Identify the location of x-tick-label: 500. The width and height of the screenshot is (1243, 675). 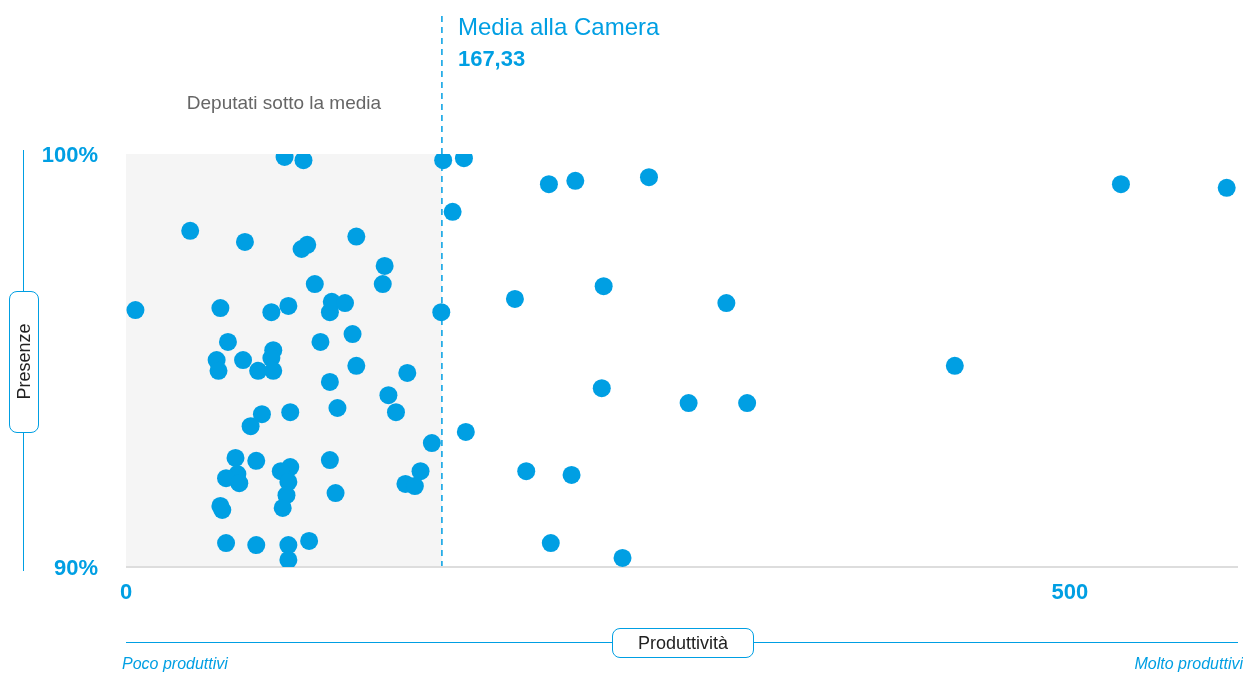
(1070, 592).